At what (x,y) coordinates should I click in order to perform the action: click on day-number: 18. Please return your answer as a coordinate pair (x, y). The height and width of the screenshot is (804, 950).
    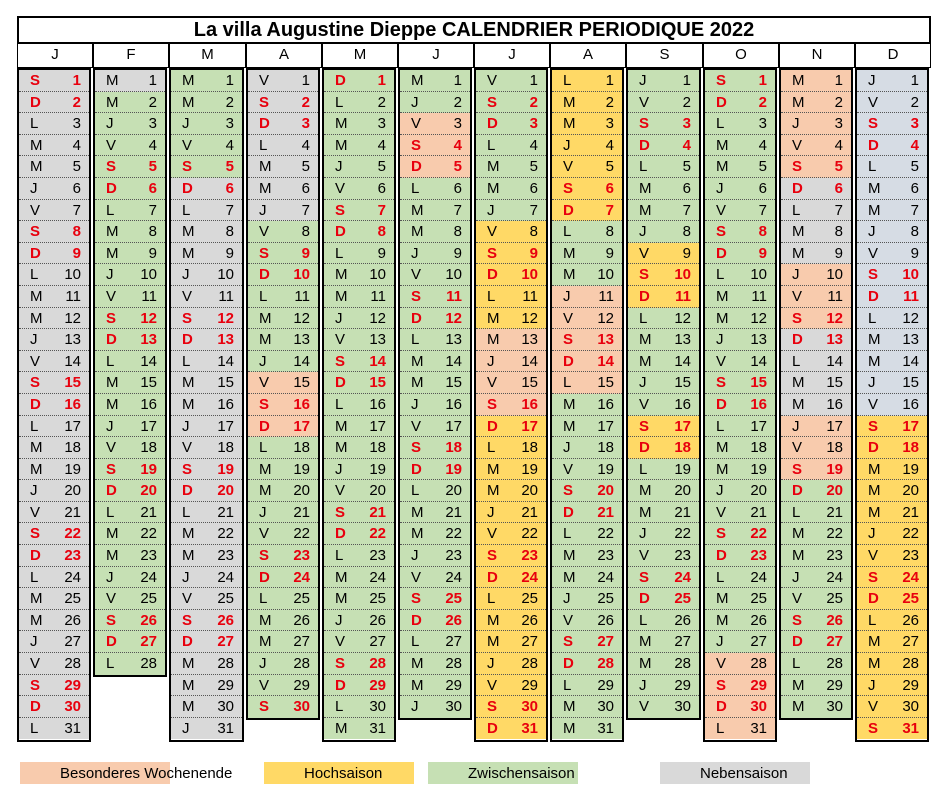
    Looking at the image, I should click on (225, 448).